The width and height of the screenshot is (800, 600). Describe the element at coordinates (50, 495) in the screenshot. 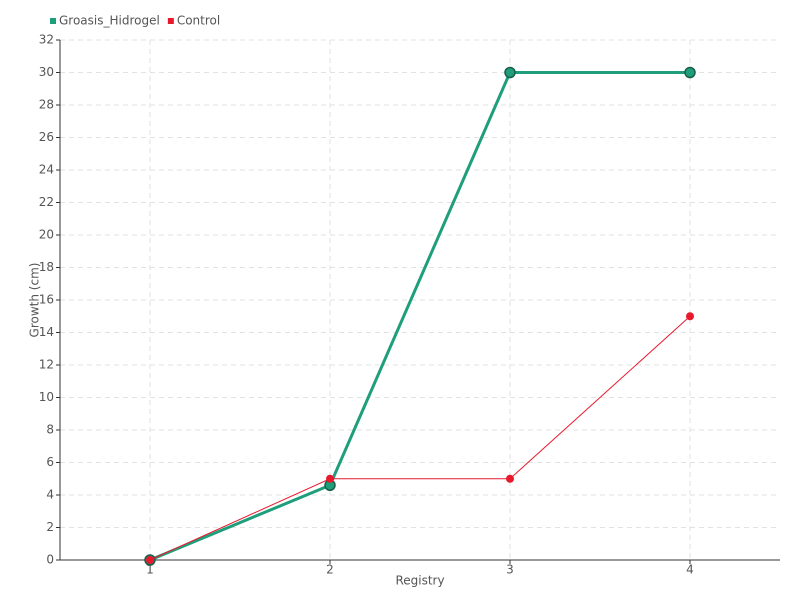

I see `y-tick-label: 4` at that location.